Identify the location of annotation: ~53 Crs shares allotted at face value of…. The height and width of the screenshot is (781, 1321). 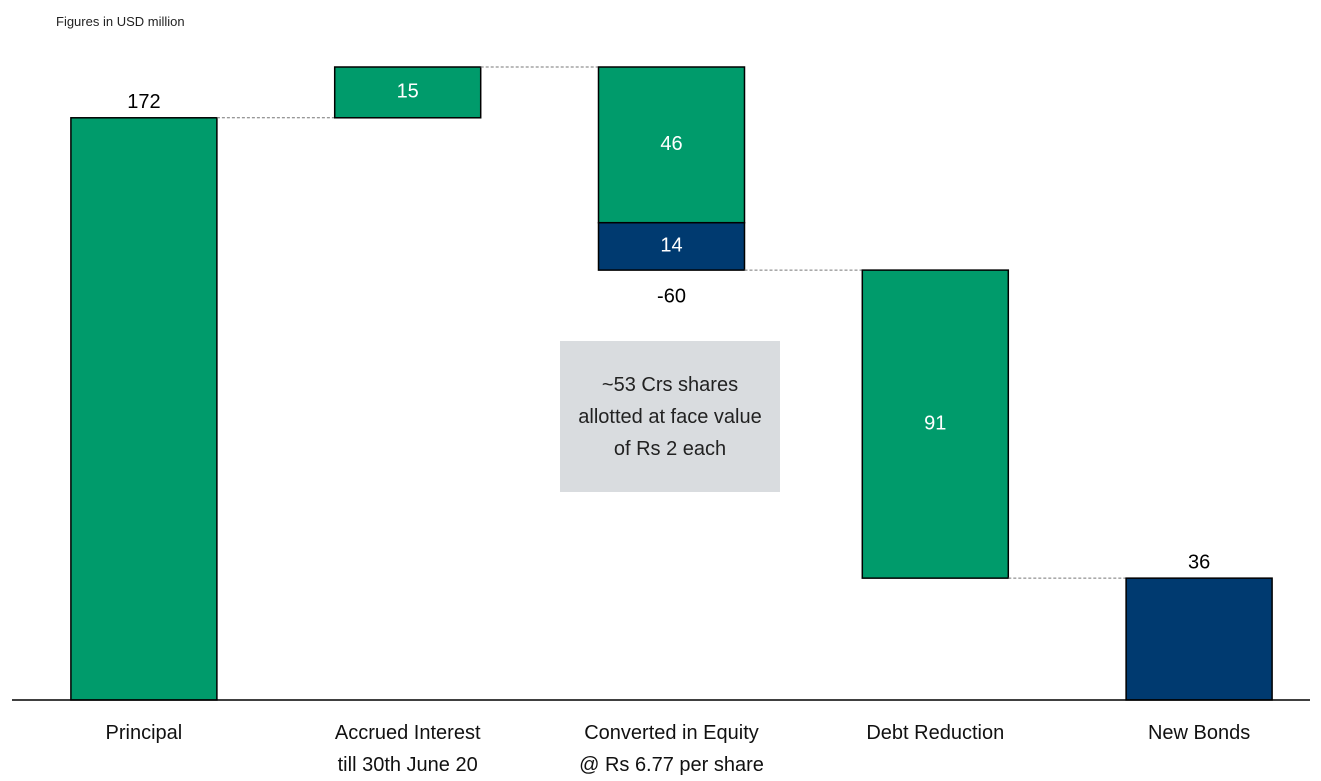
(670, 416).